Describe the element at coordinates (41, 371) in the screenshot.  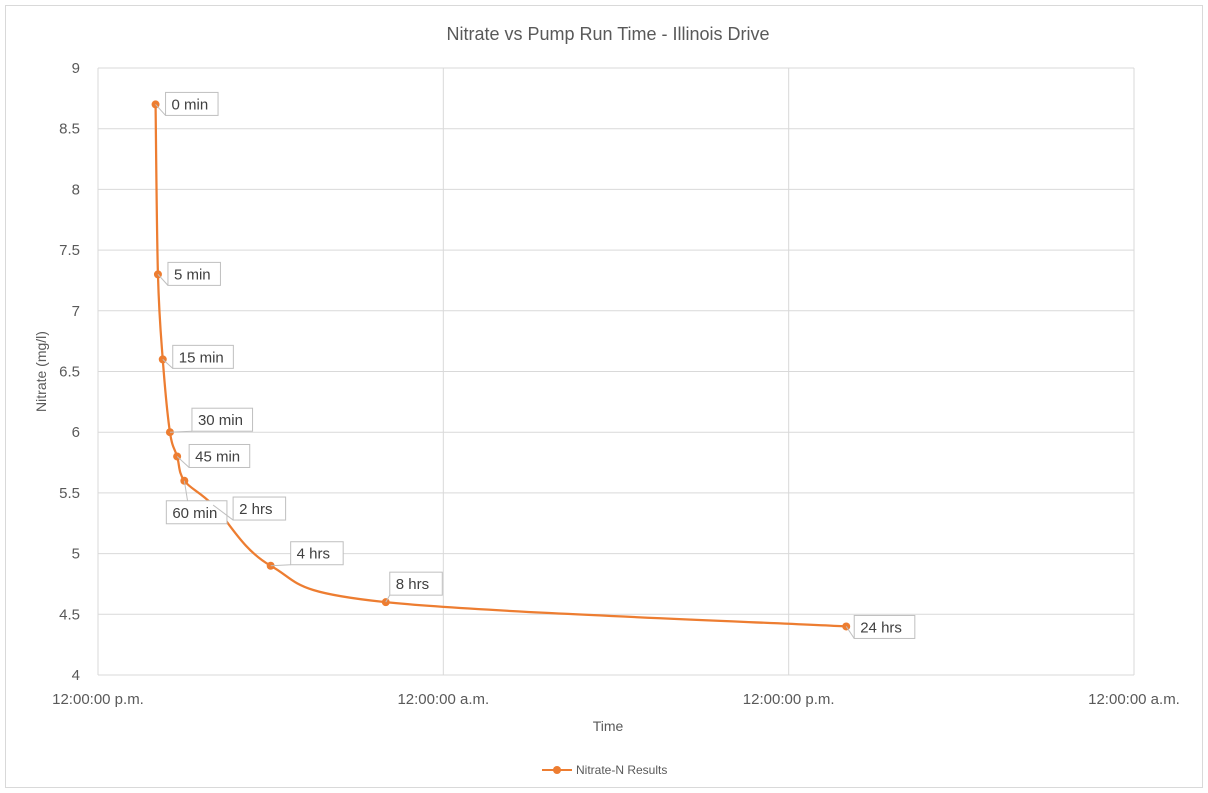
I see `y-axis-label: Nitrate (mg/l)` at that location.